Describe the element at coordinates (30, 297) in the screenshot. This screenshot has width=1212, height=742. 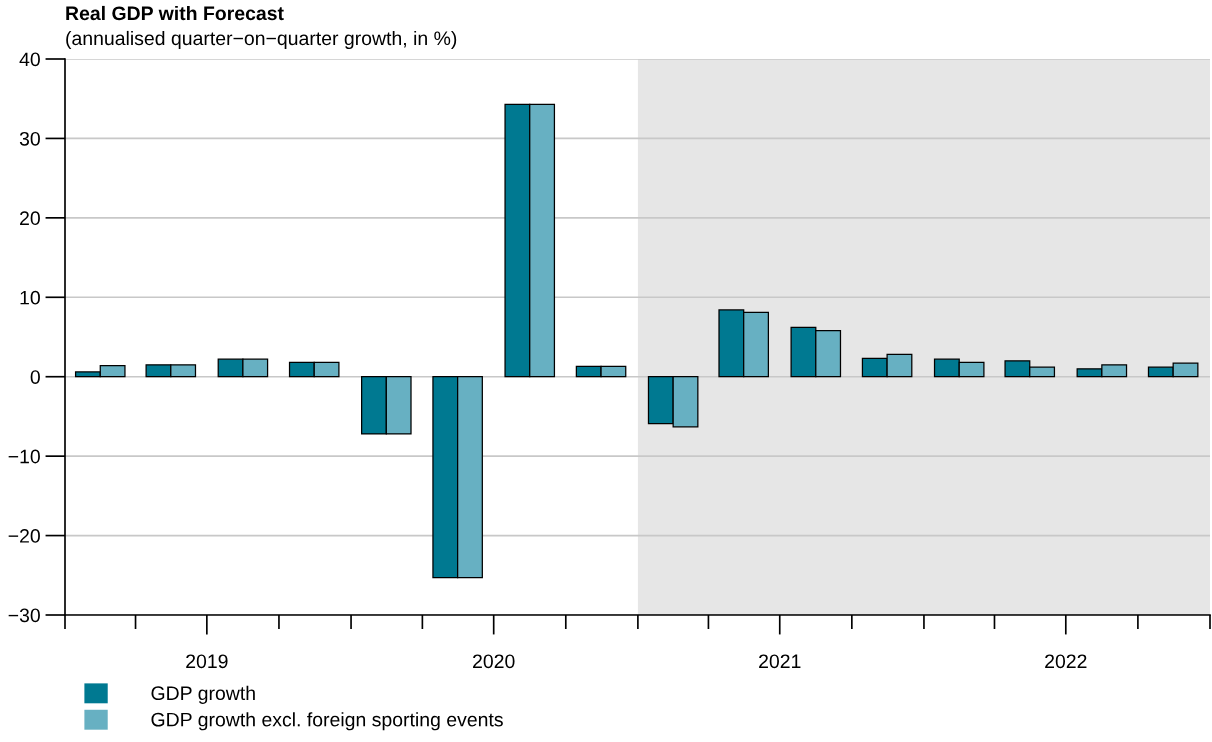
I see `y-tick-label: 10` at that location.